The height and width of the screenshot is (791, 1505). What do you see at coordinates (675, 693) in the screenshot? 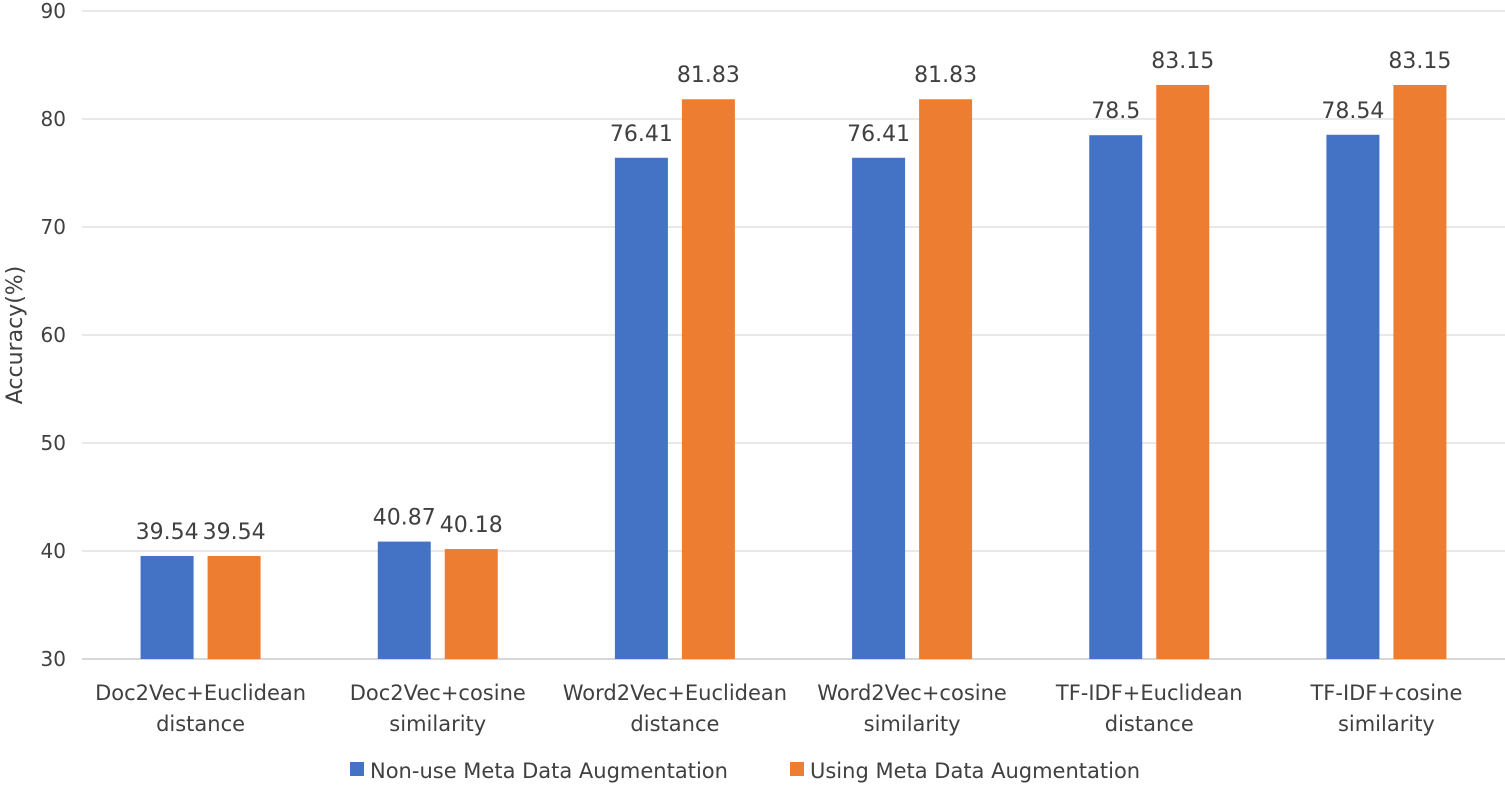
I see `x-category-label: Word2Vec+Euclidean` at bounding box center [675, 693].